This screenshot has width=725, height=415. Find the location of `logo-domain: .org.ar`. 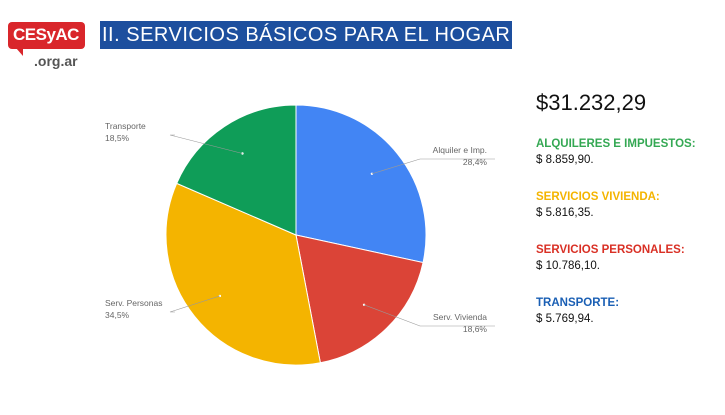

logo-domain: .org.ar is located at coordinates (56, 61).